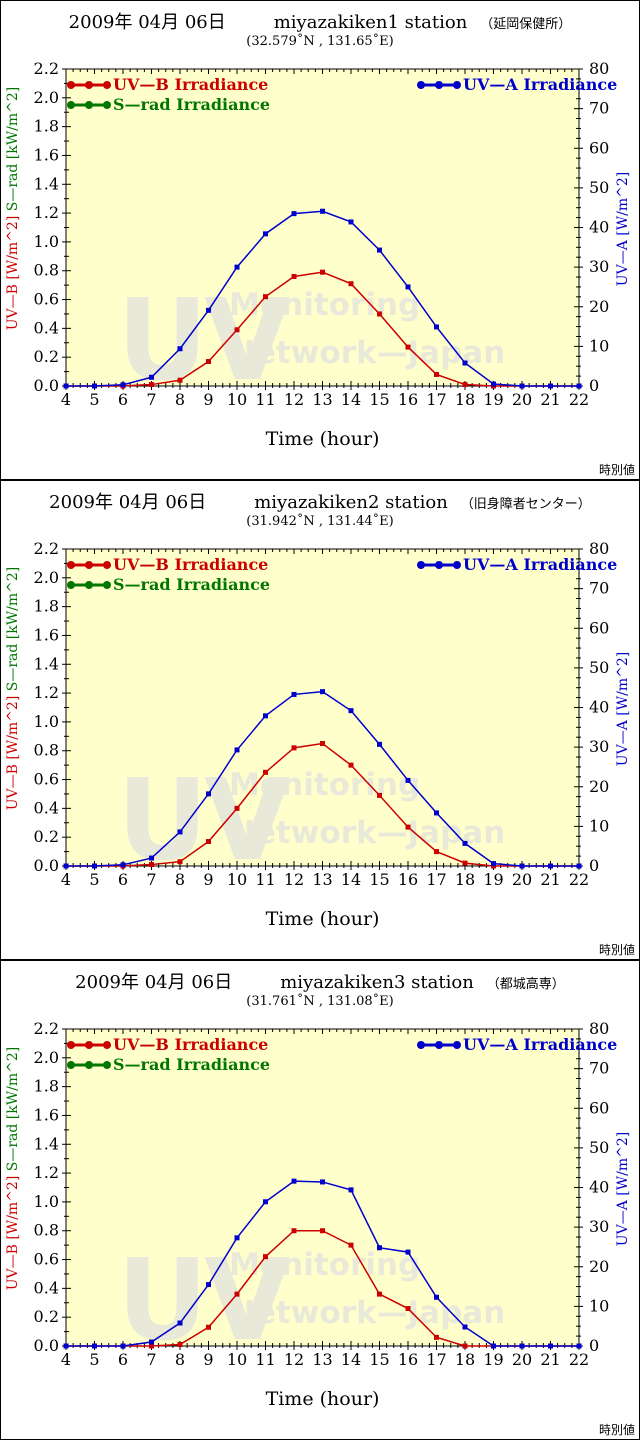 This screenshot has height=1440, width=640. I want to click on x-tick-label: 16, so click(408, 1359).